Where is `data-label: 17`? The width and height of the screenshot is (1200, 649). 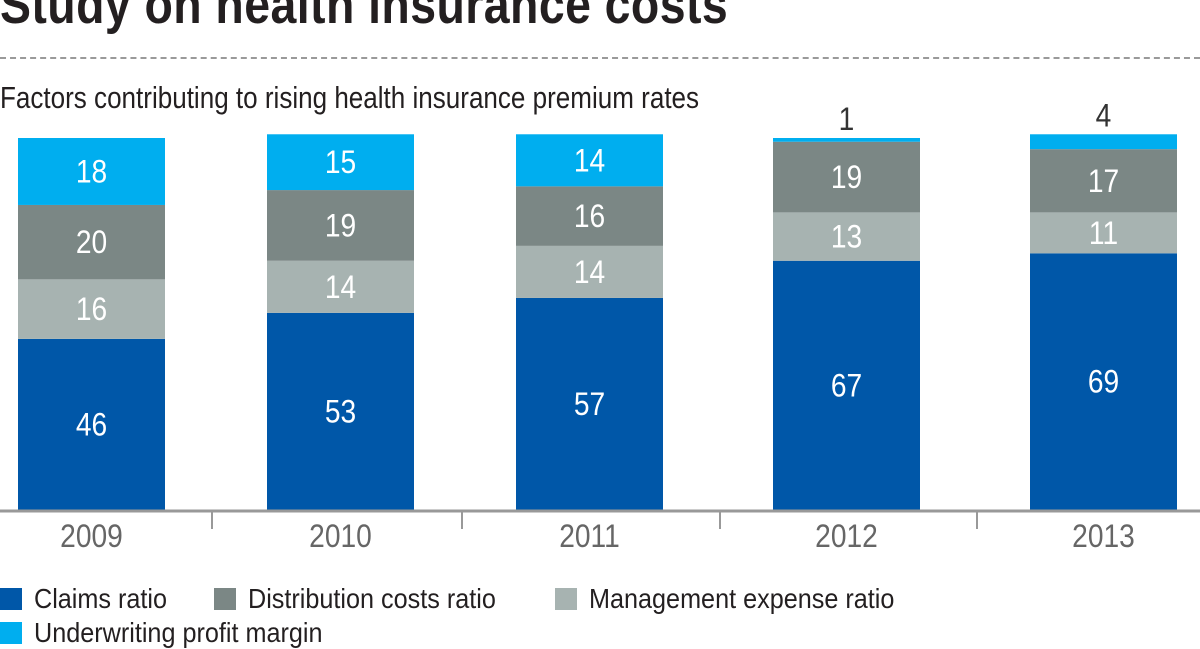
data-label: 17 is located at coordinates (1103, 181).